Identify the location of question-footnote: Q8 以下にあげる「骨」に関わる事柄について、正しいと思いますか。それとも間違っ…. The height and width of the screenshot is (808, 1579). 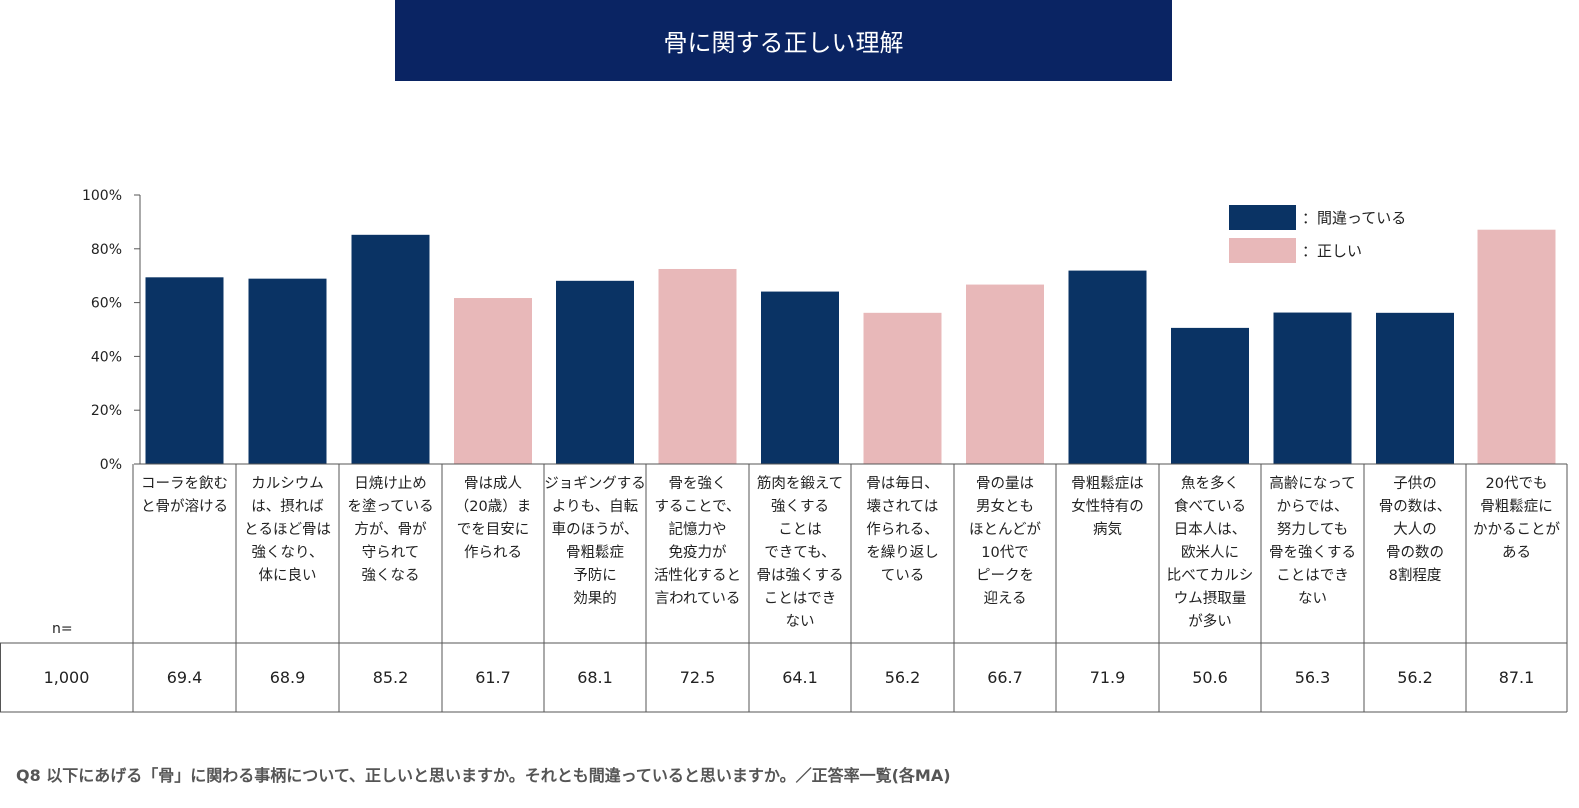
(483, 775).